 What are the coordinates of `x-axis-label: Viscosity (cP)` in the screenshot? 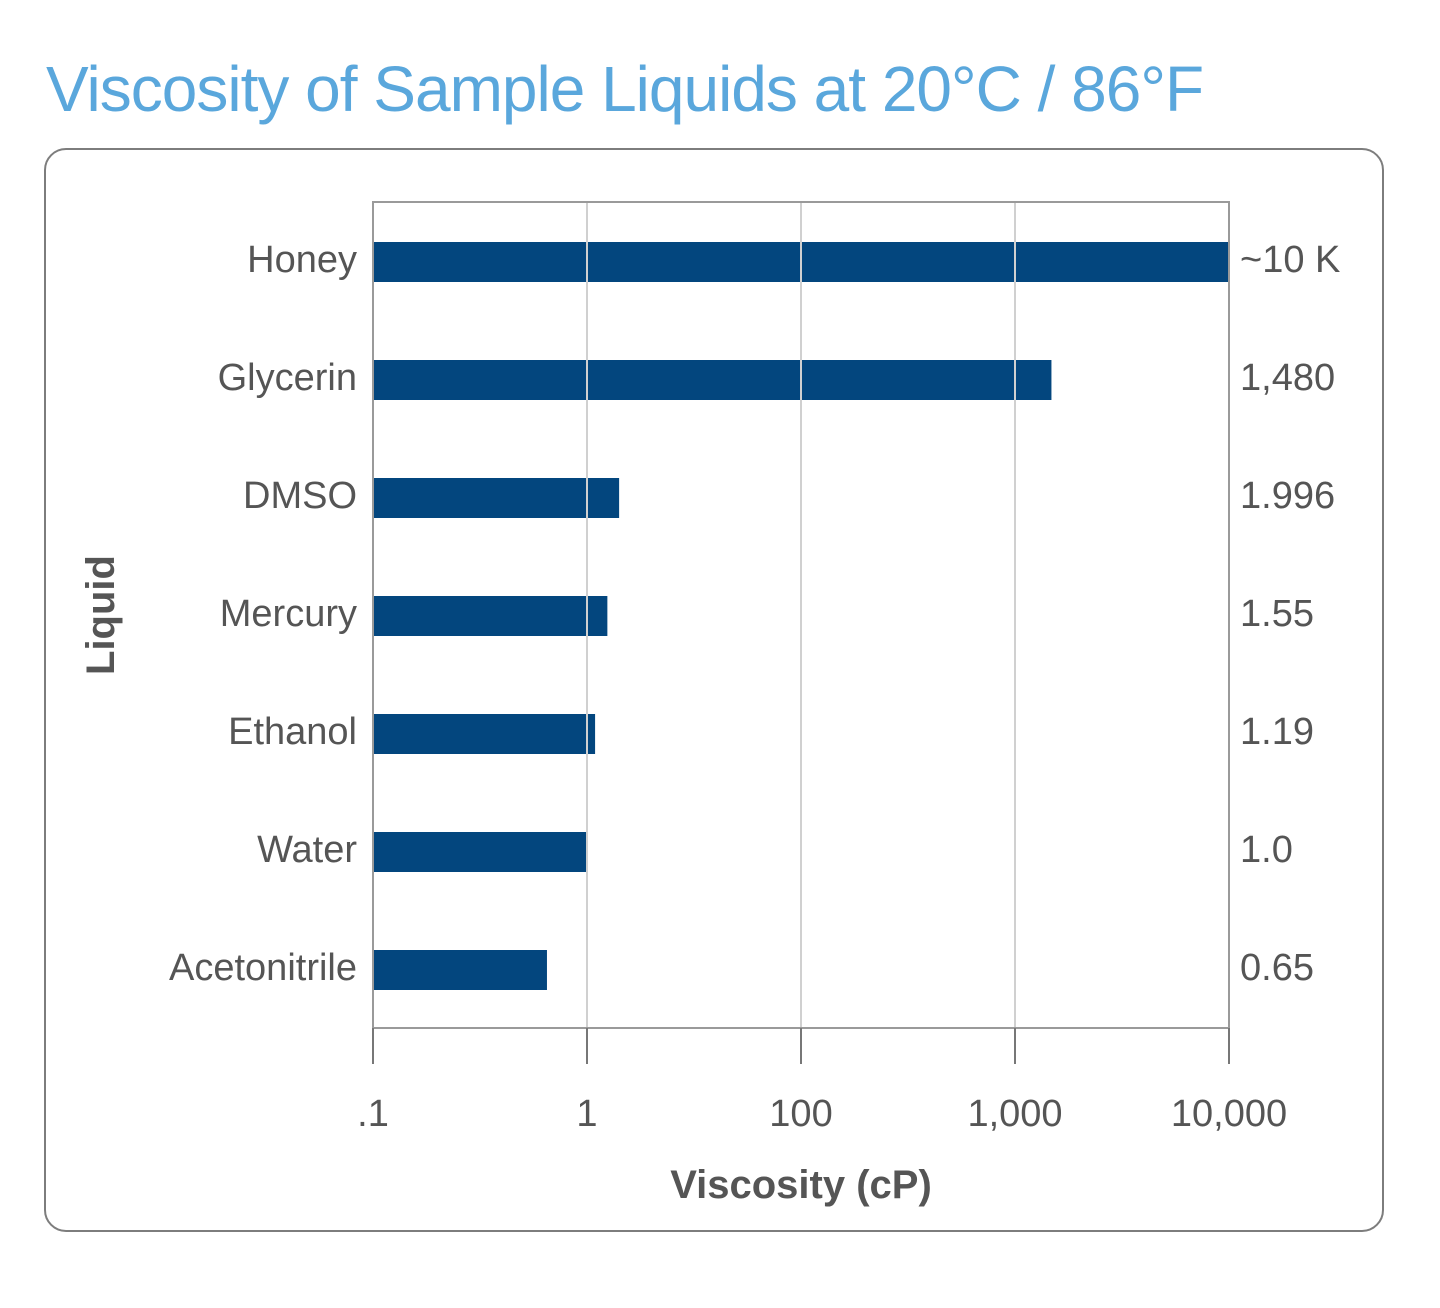 It's located at (801, 1185).